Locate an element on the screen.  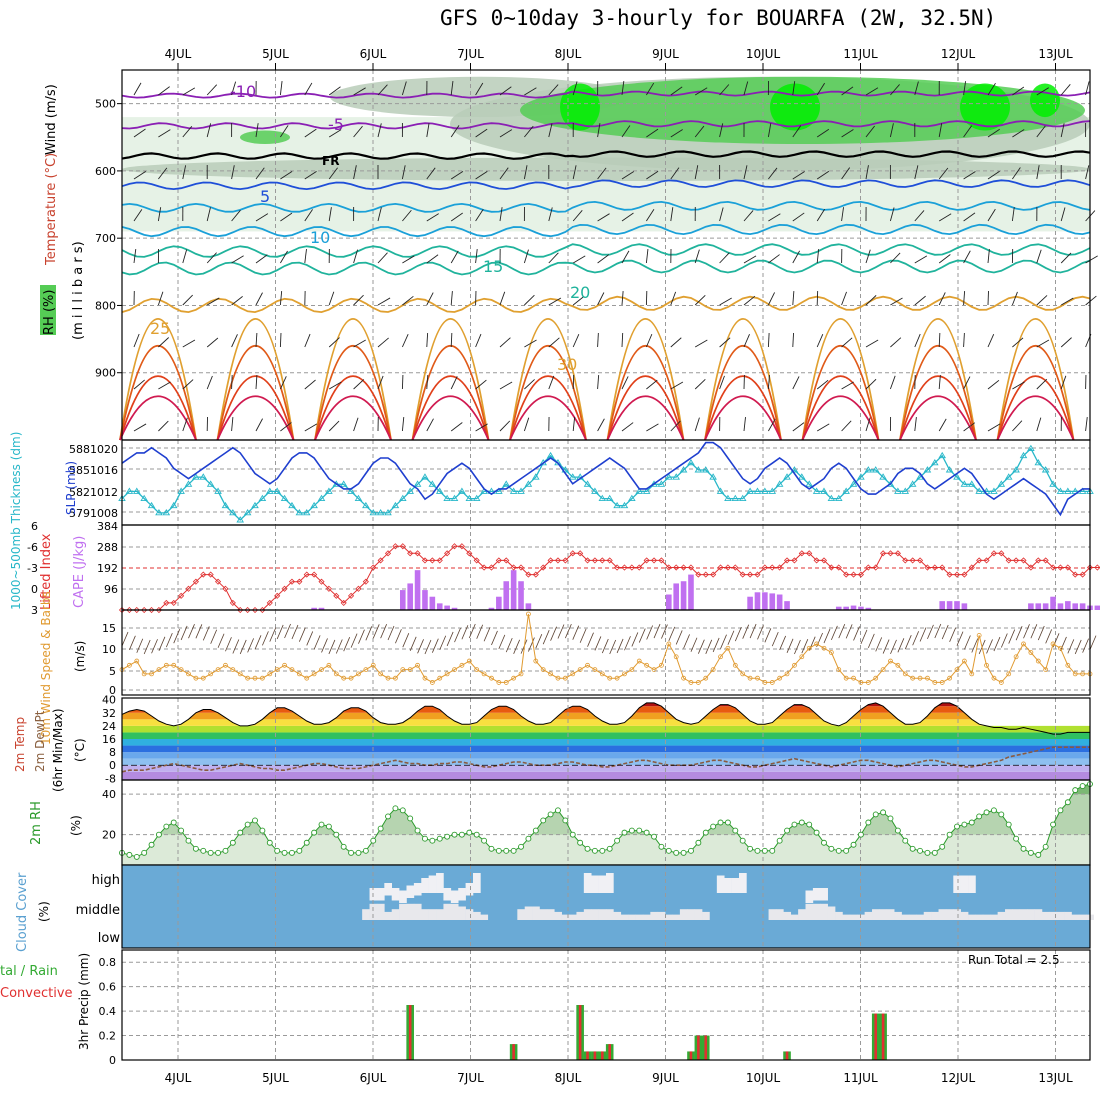
lifted-index-axis-label: Lifted Index is located at coordinates (46, 571).